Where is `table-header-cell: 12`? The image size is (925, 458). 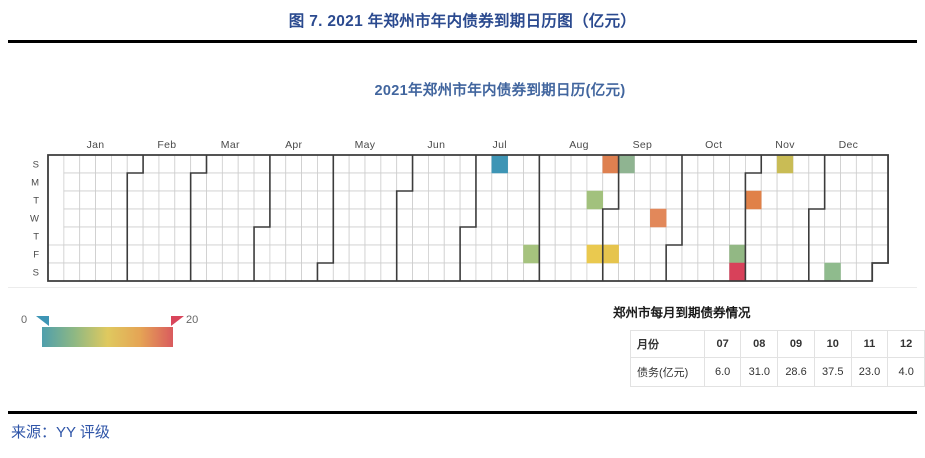
table-header-cell: 12 is located at coordinates (906, 344).